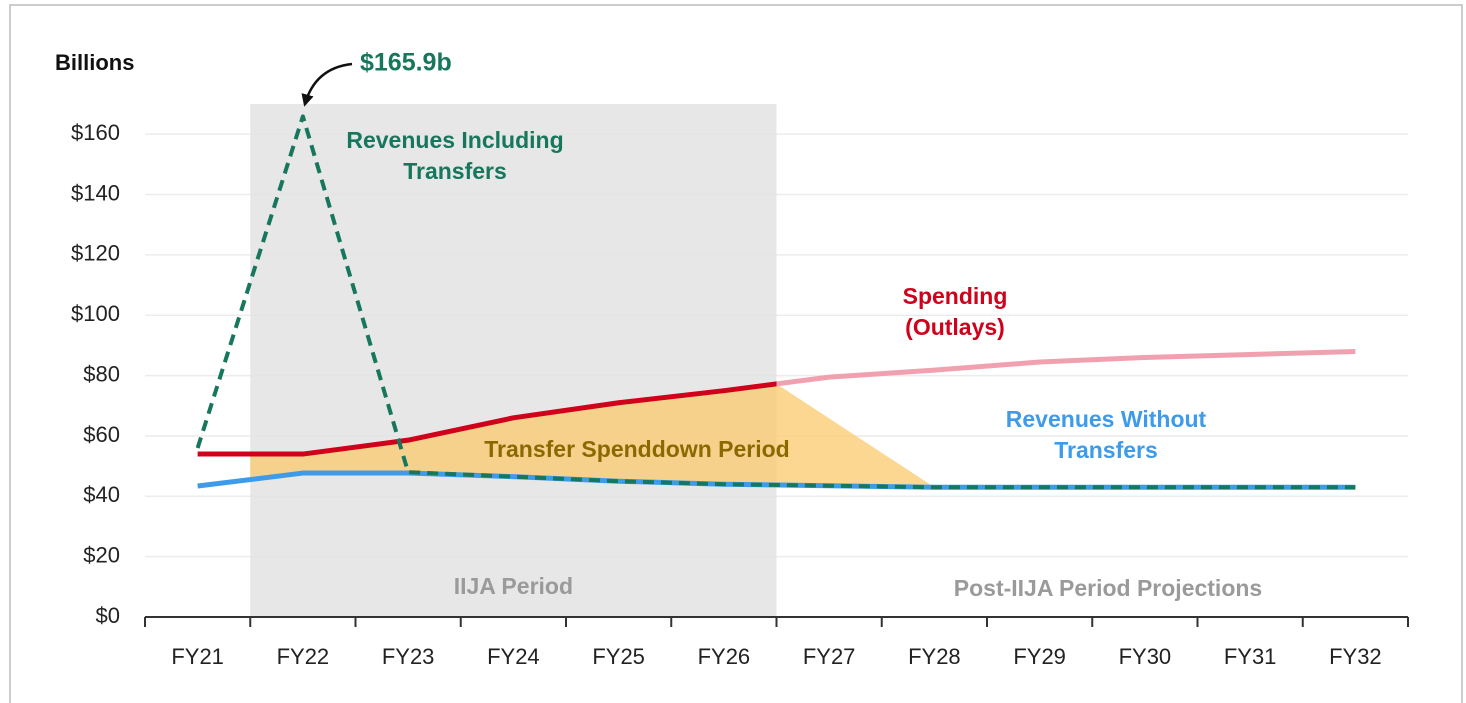 The width and height of the screenshot is (1466, 703). Describe the element at coordinates (934, 656) in the screenshot. I see `x-tick-label: FY28` at that location.